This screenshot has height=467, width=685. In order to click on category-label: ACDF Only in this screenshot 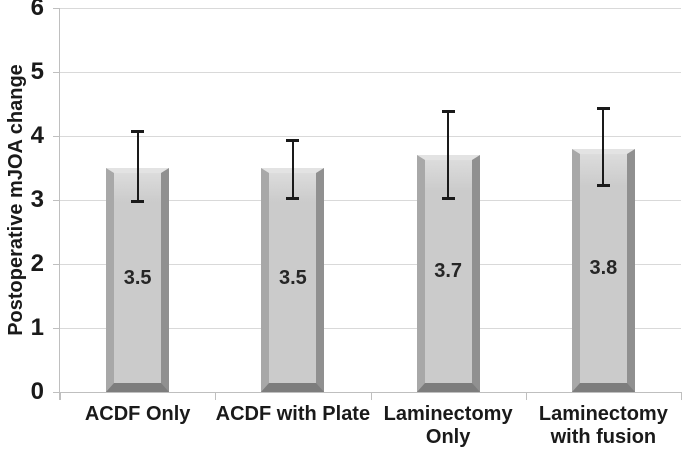, I will do `click(137, 414)`.